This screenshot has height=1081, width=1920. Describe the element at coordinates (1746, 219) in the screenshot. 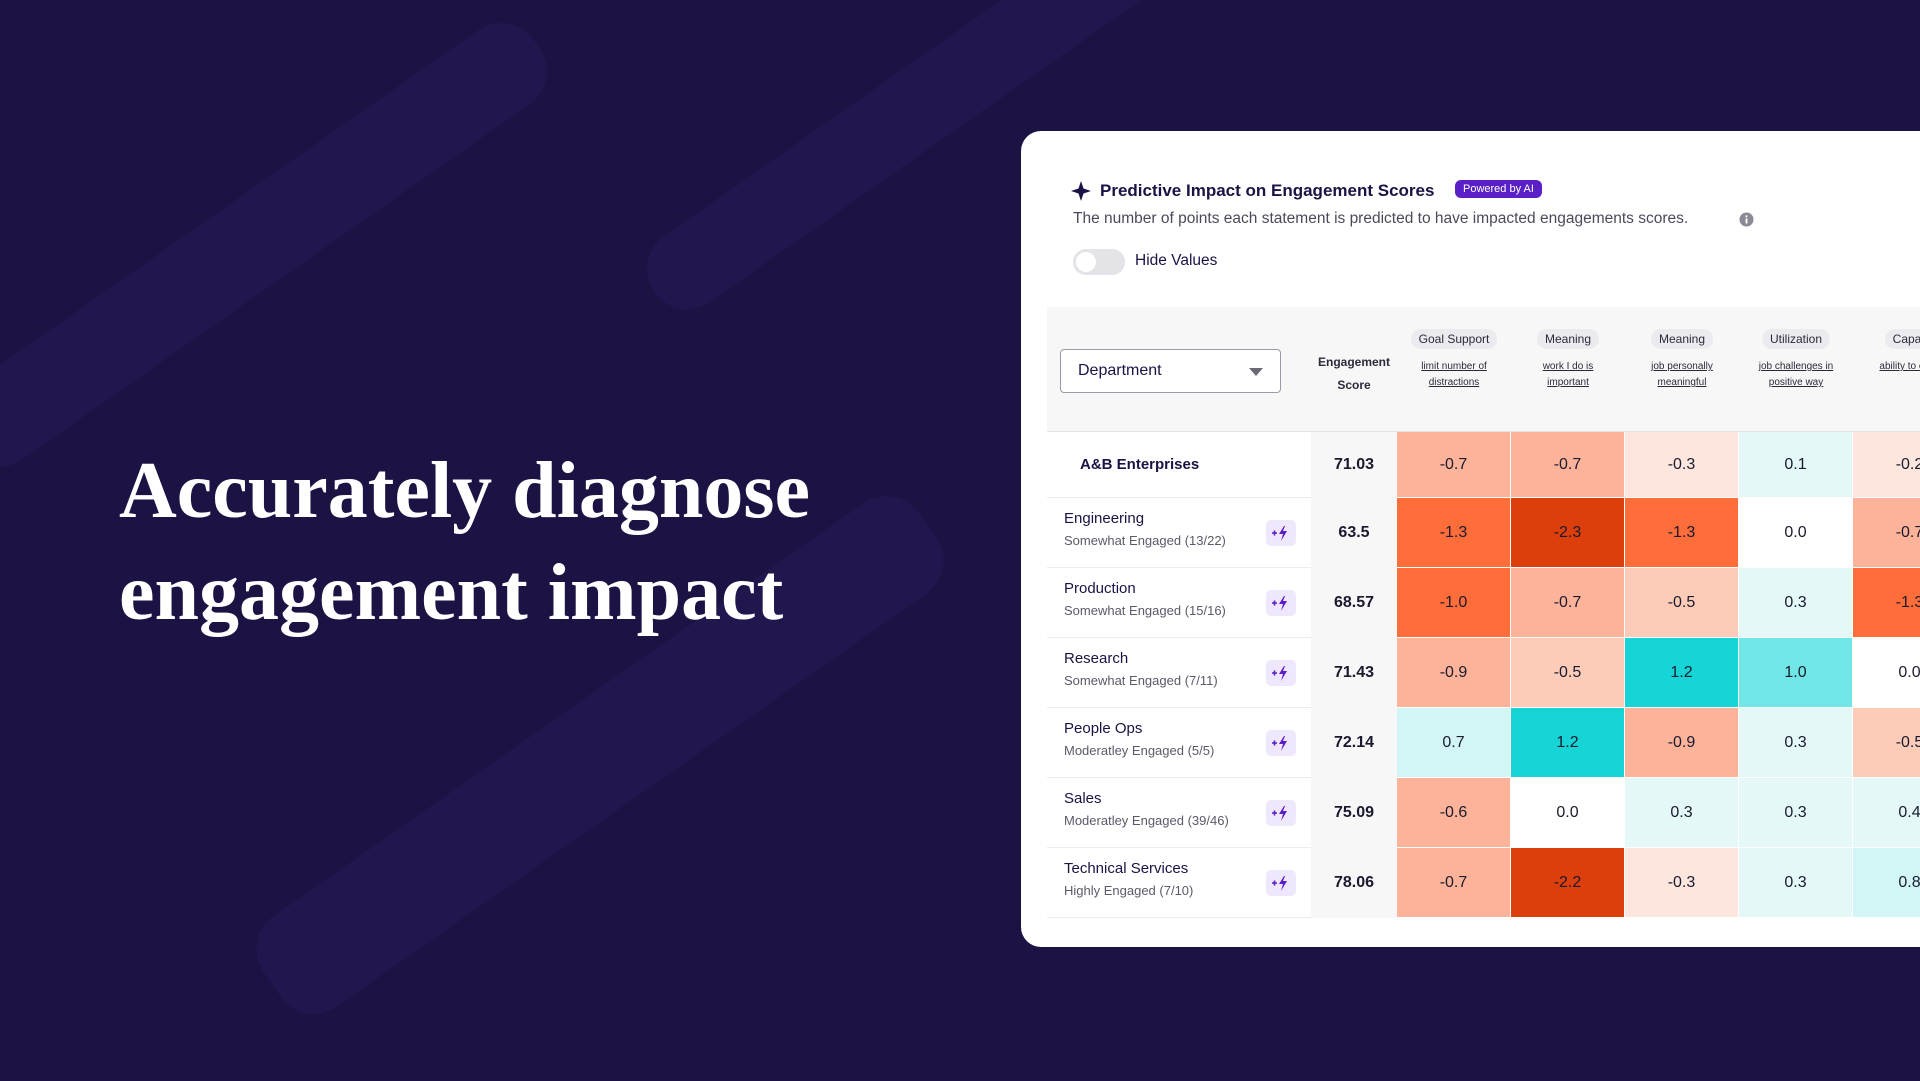

I see `info-icon` at that location.